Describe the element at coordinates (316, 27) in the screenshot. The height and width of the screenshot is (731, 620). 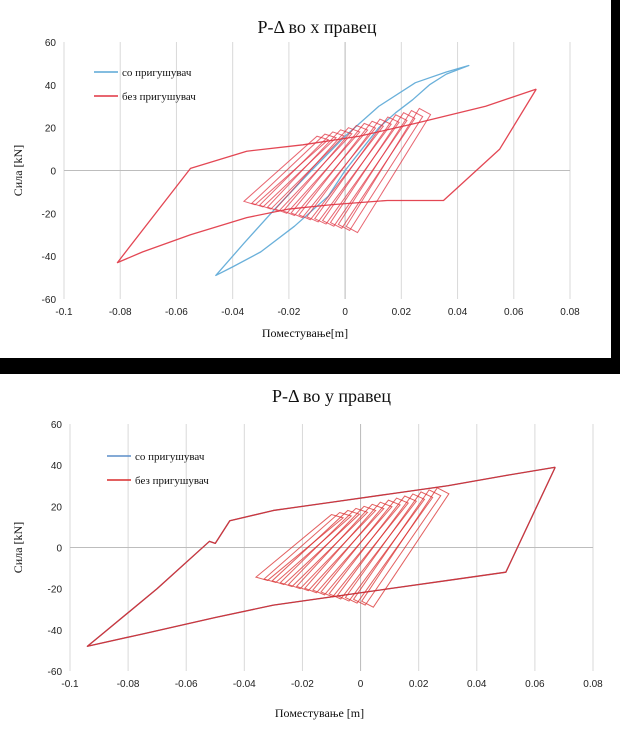
I see `chart-title: P-Δ во x правец` at that location.